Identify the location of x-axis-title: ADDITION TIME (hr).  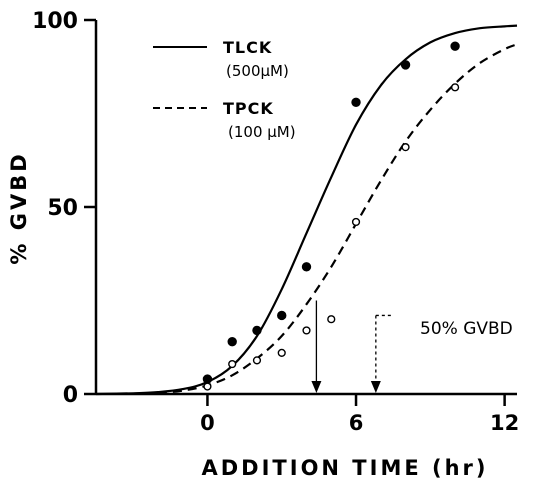
(345, 468).